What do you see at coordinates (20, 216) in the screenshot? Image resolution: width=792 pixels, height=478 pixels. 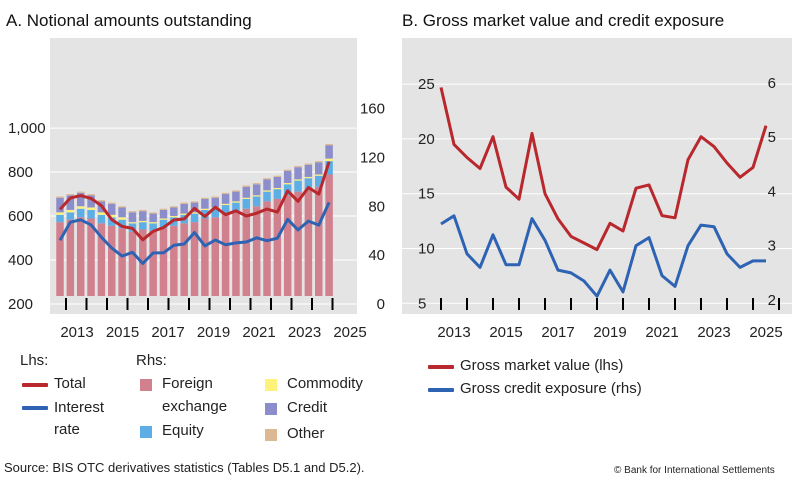 I see `panel-a-lhs-tick-label: 600` at bounding box center [20, 216].